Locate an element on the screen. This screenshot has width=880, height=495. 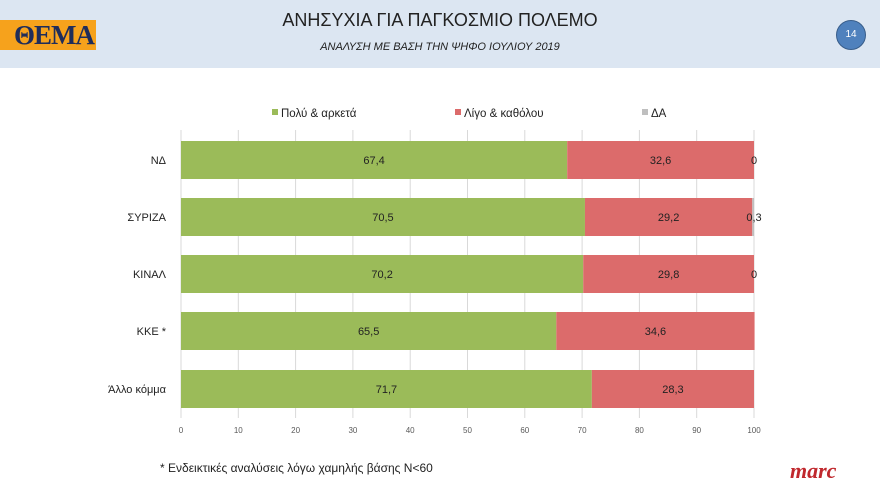
legend-label: Λίγο & καθόλου is located at coordinates (504, 114).